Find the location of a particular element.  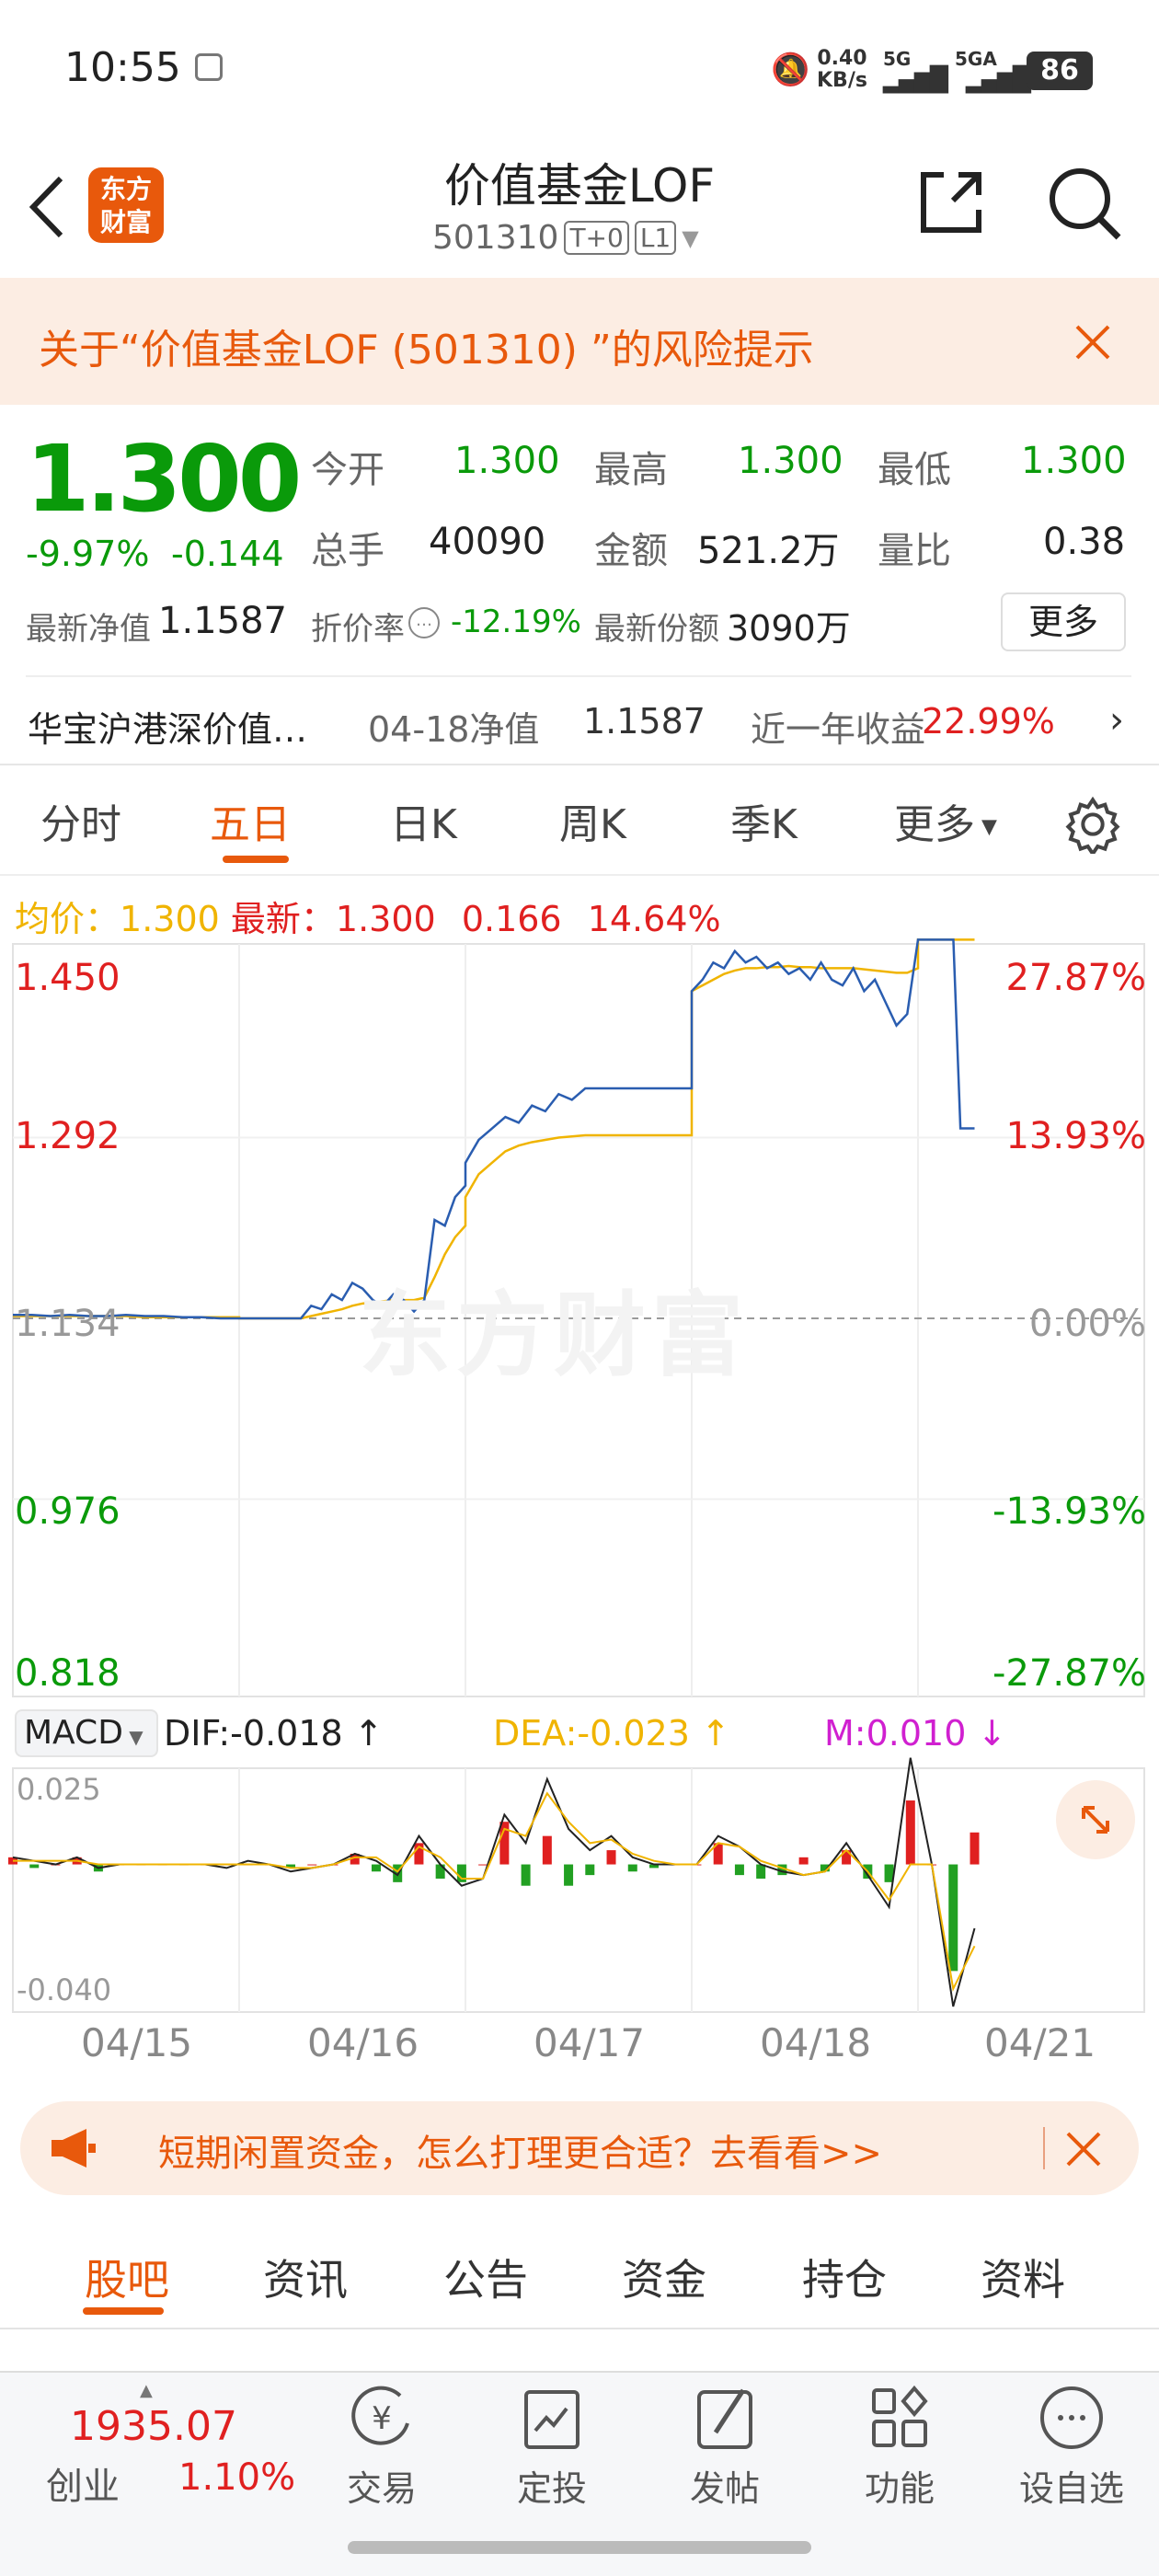

macd-y-max: 0.025 is located at coordinates (59, 1789).